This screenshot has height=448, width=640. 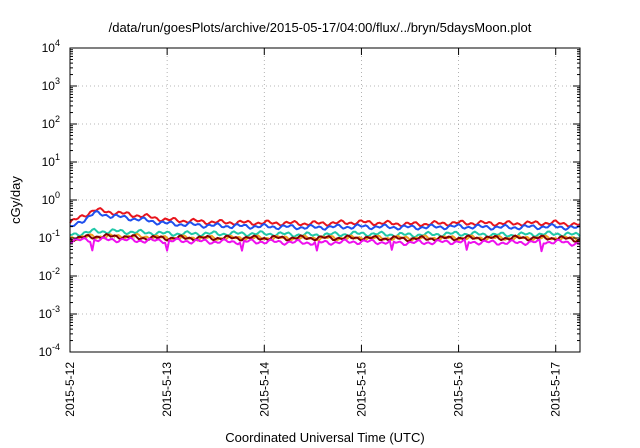 I want to click on x-tick-label: 2015-5-15, so click(x=361, y=389).